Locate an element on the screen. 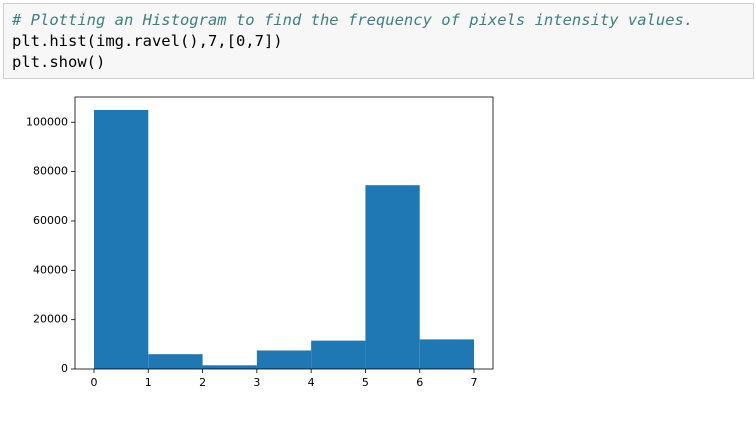  y-tick-label: 60000 is located at coordinates (50, 220).